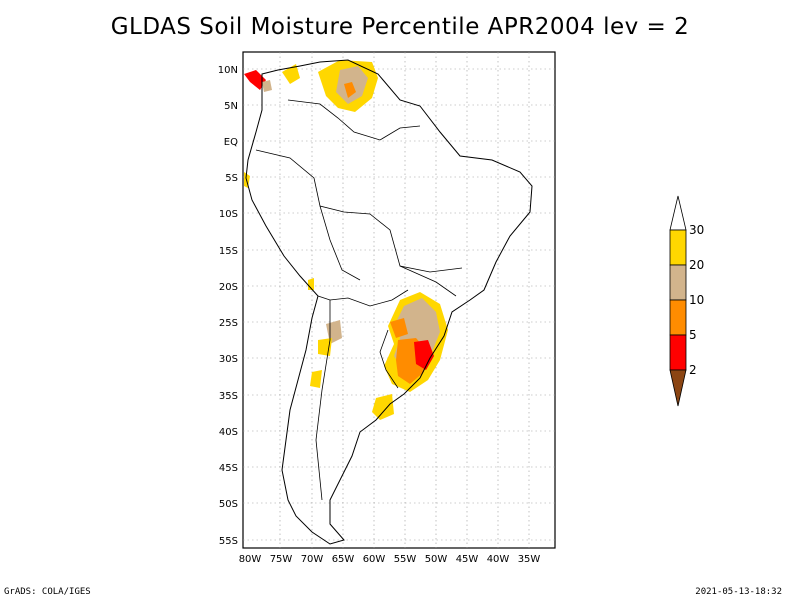 The image size is (800, 600). I want to click on lat-label: 25S, so click(228, 323).